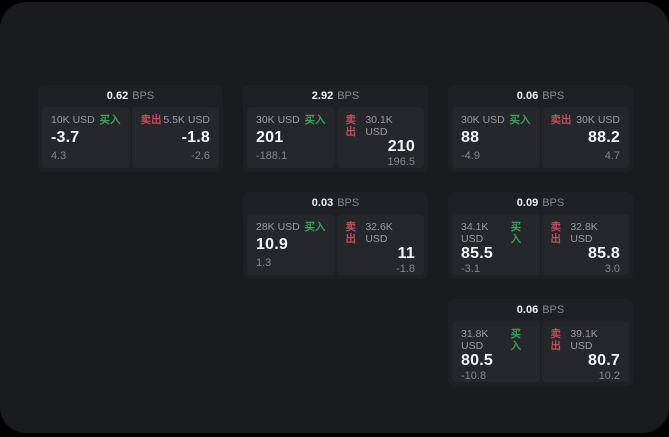 The height and width of the screenshot is (437, 669). What do you see at coordinates (598, 120) in the screenshot?
I see `sell-size: 30K USD` at bounding box center [598, 120].